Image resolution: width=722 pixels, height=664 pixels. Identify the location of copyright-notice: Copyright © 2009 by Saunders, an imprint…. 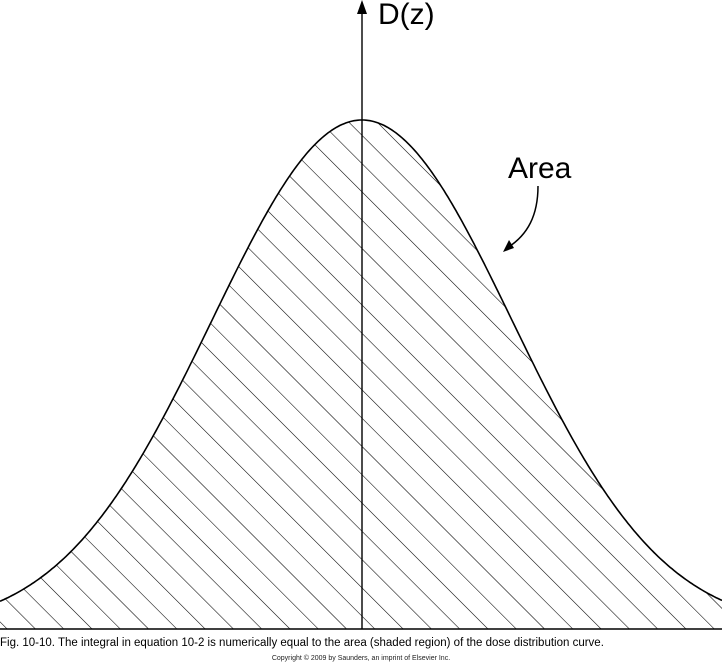
(361, 658).